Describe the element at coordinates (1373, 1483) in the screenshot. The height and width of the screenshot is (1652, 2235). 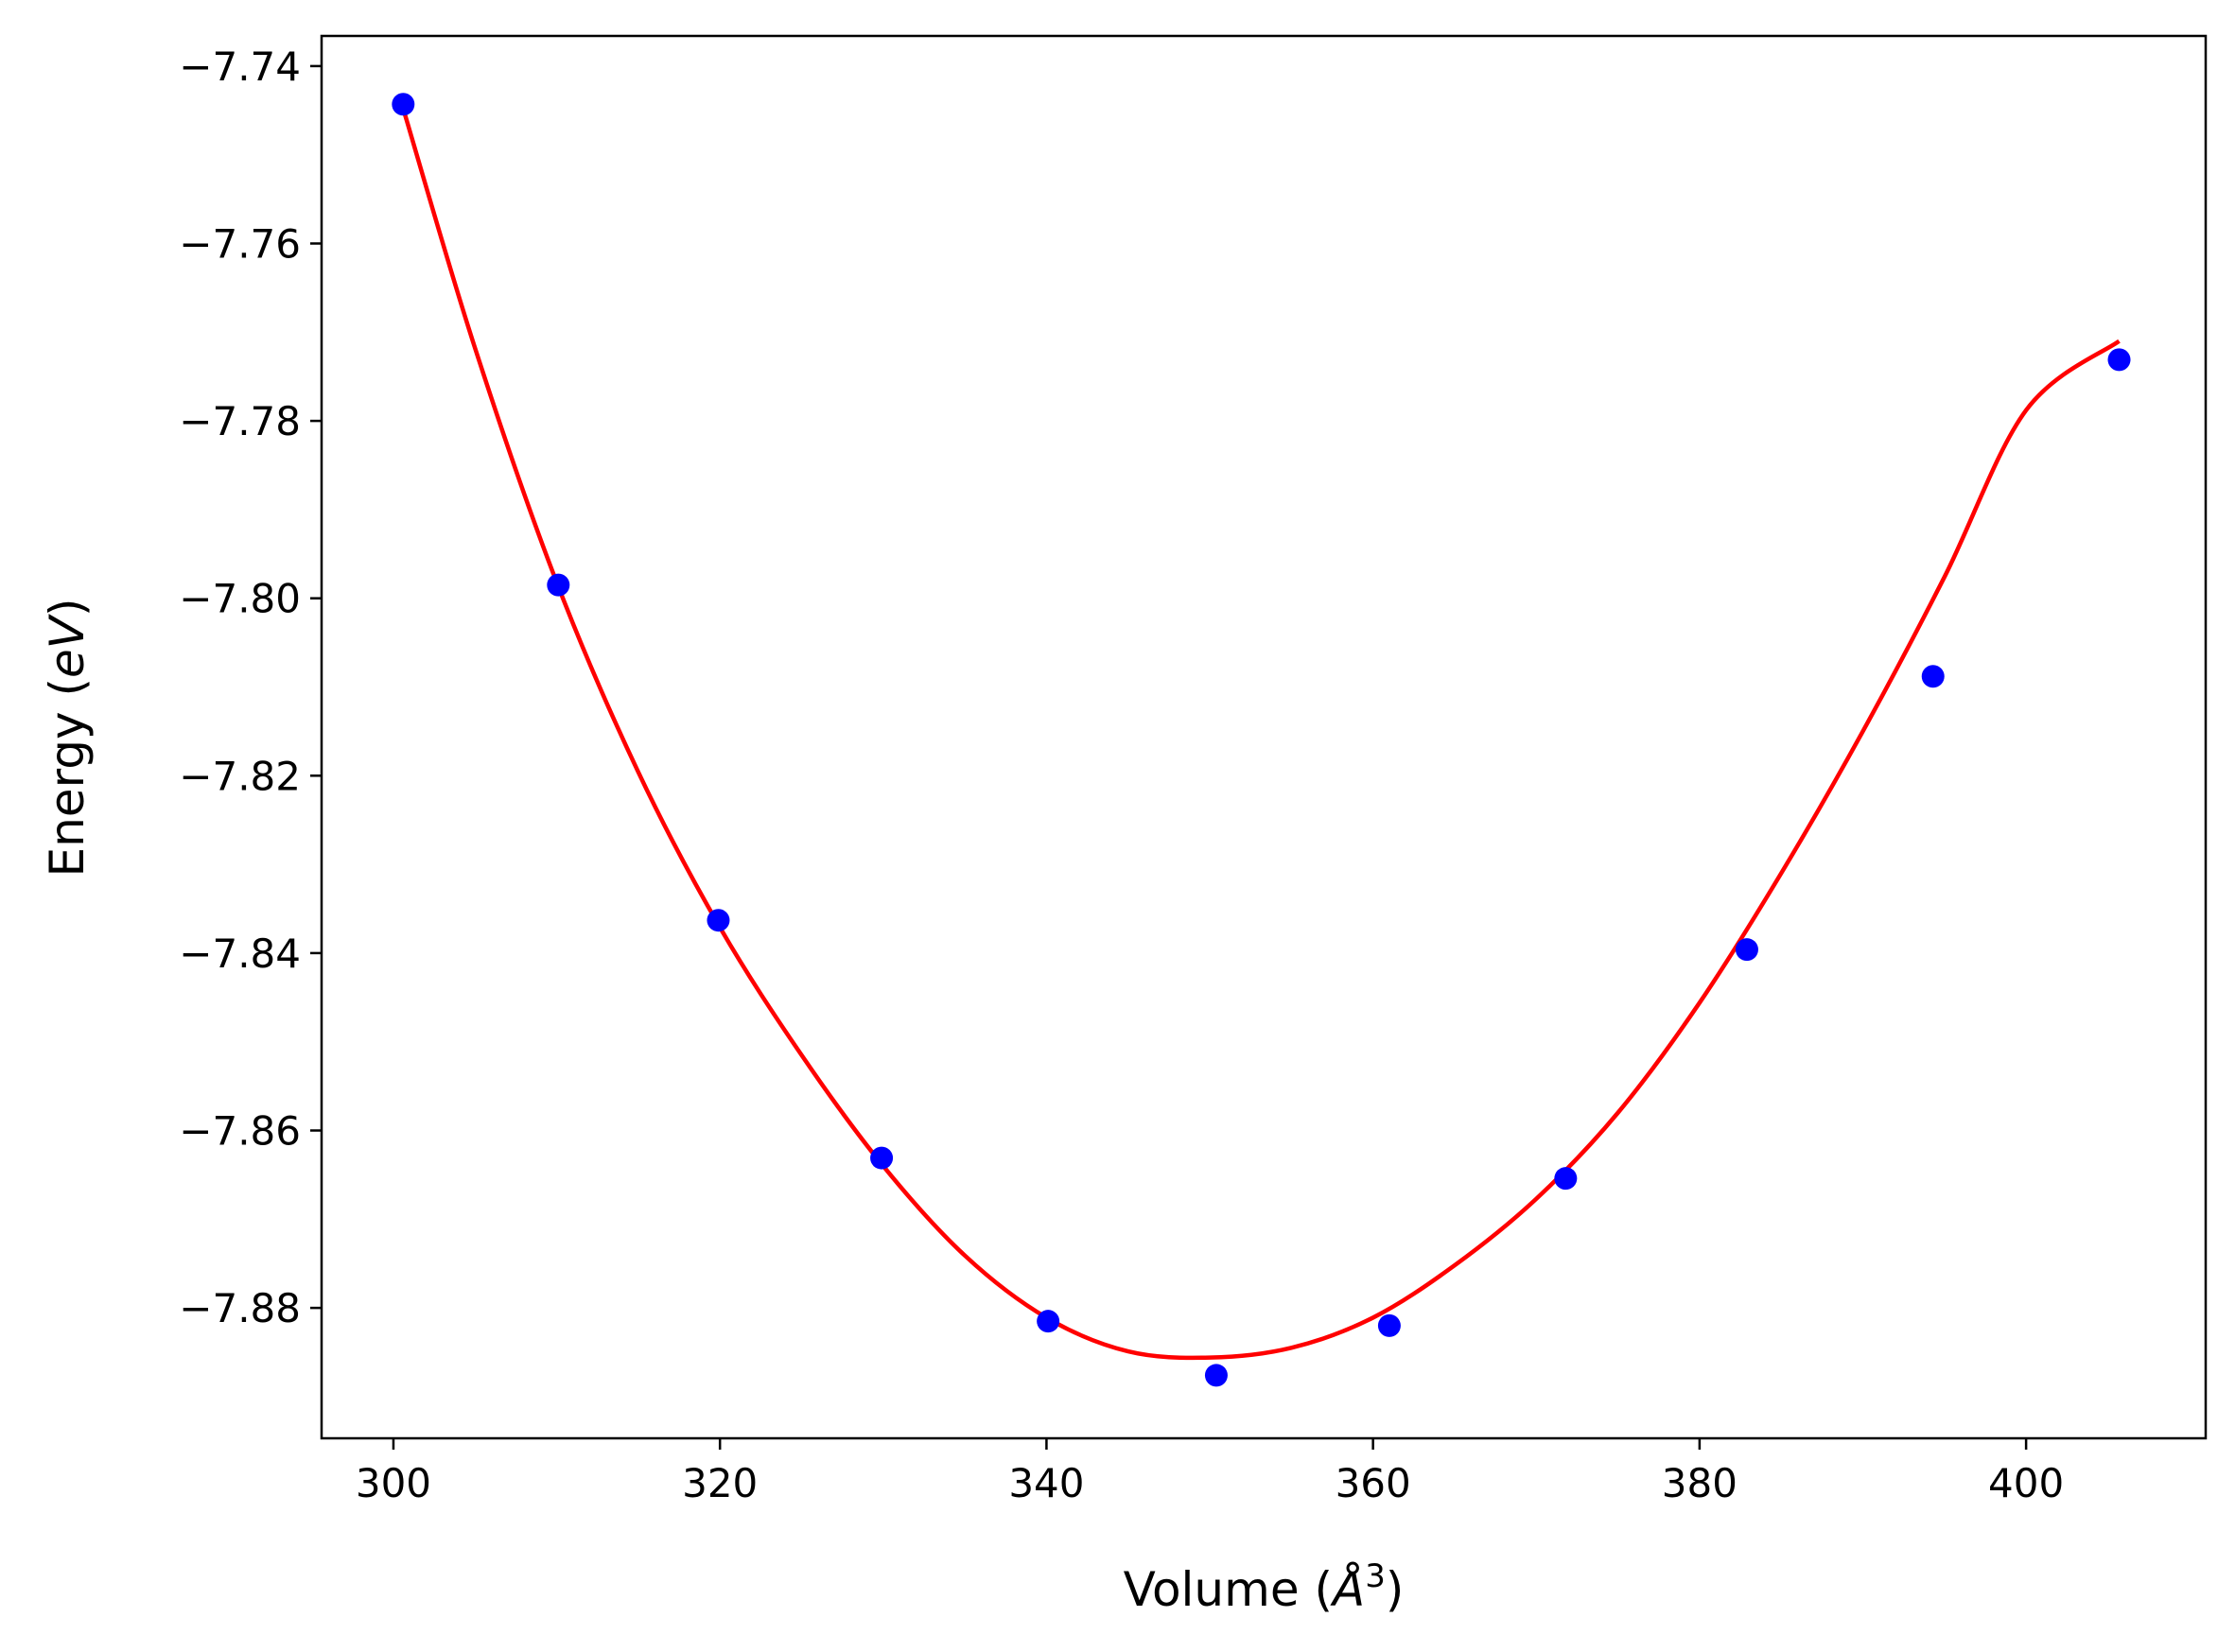
I see `x-tick-label: 360` at that location.